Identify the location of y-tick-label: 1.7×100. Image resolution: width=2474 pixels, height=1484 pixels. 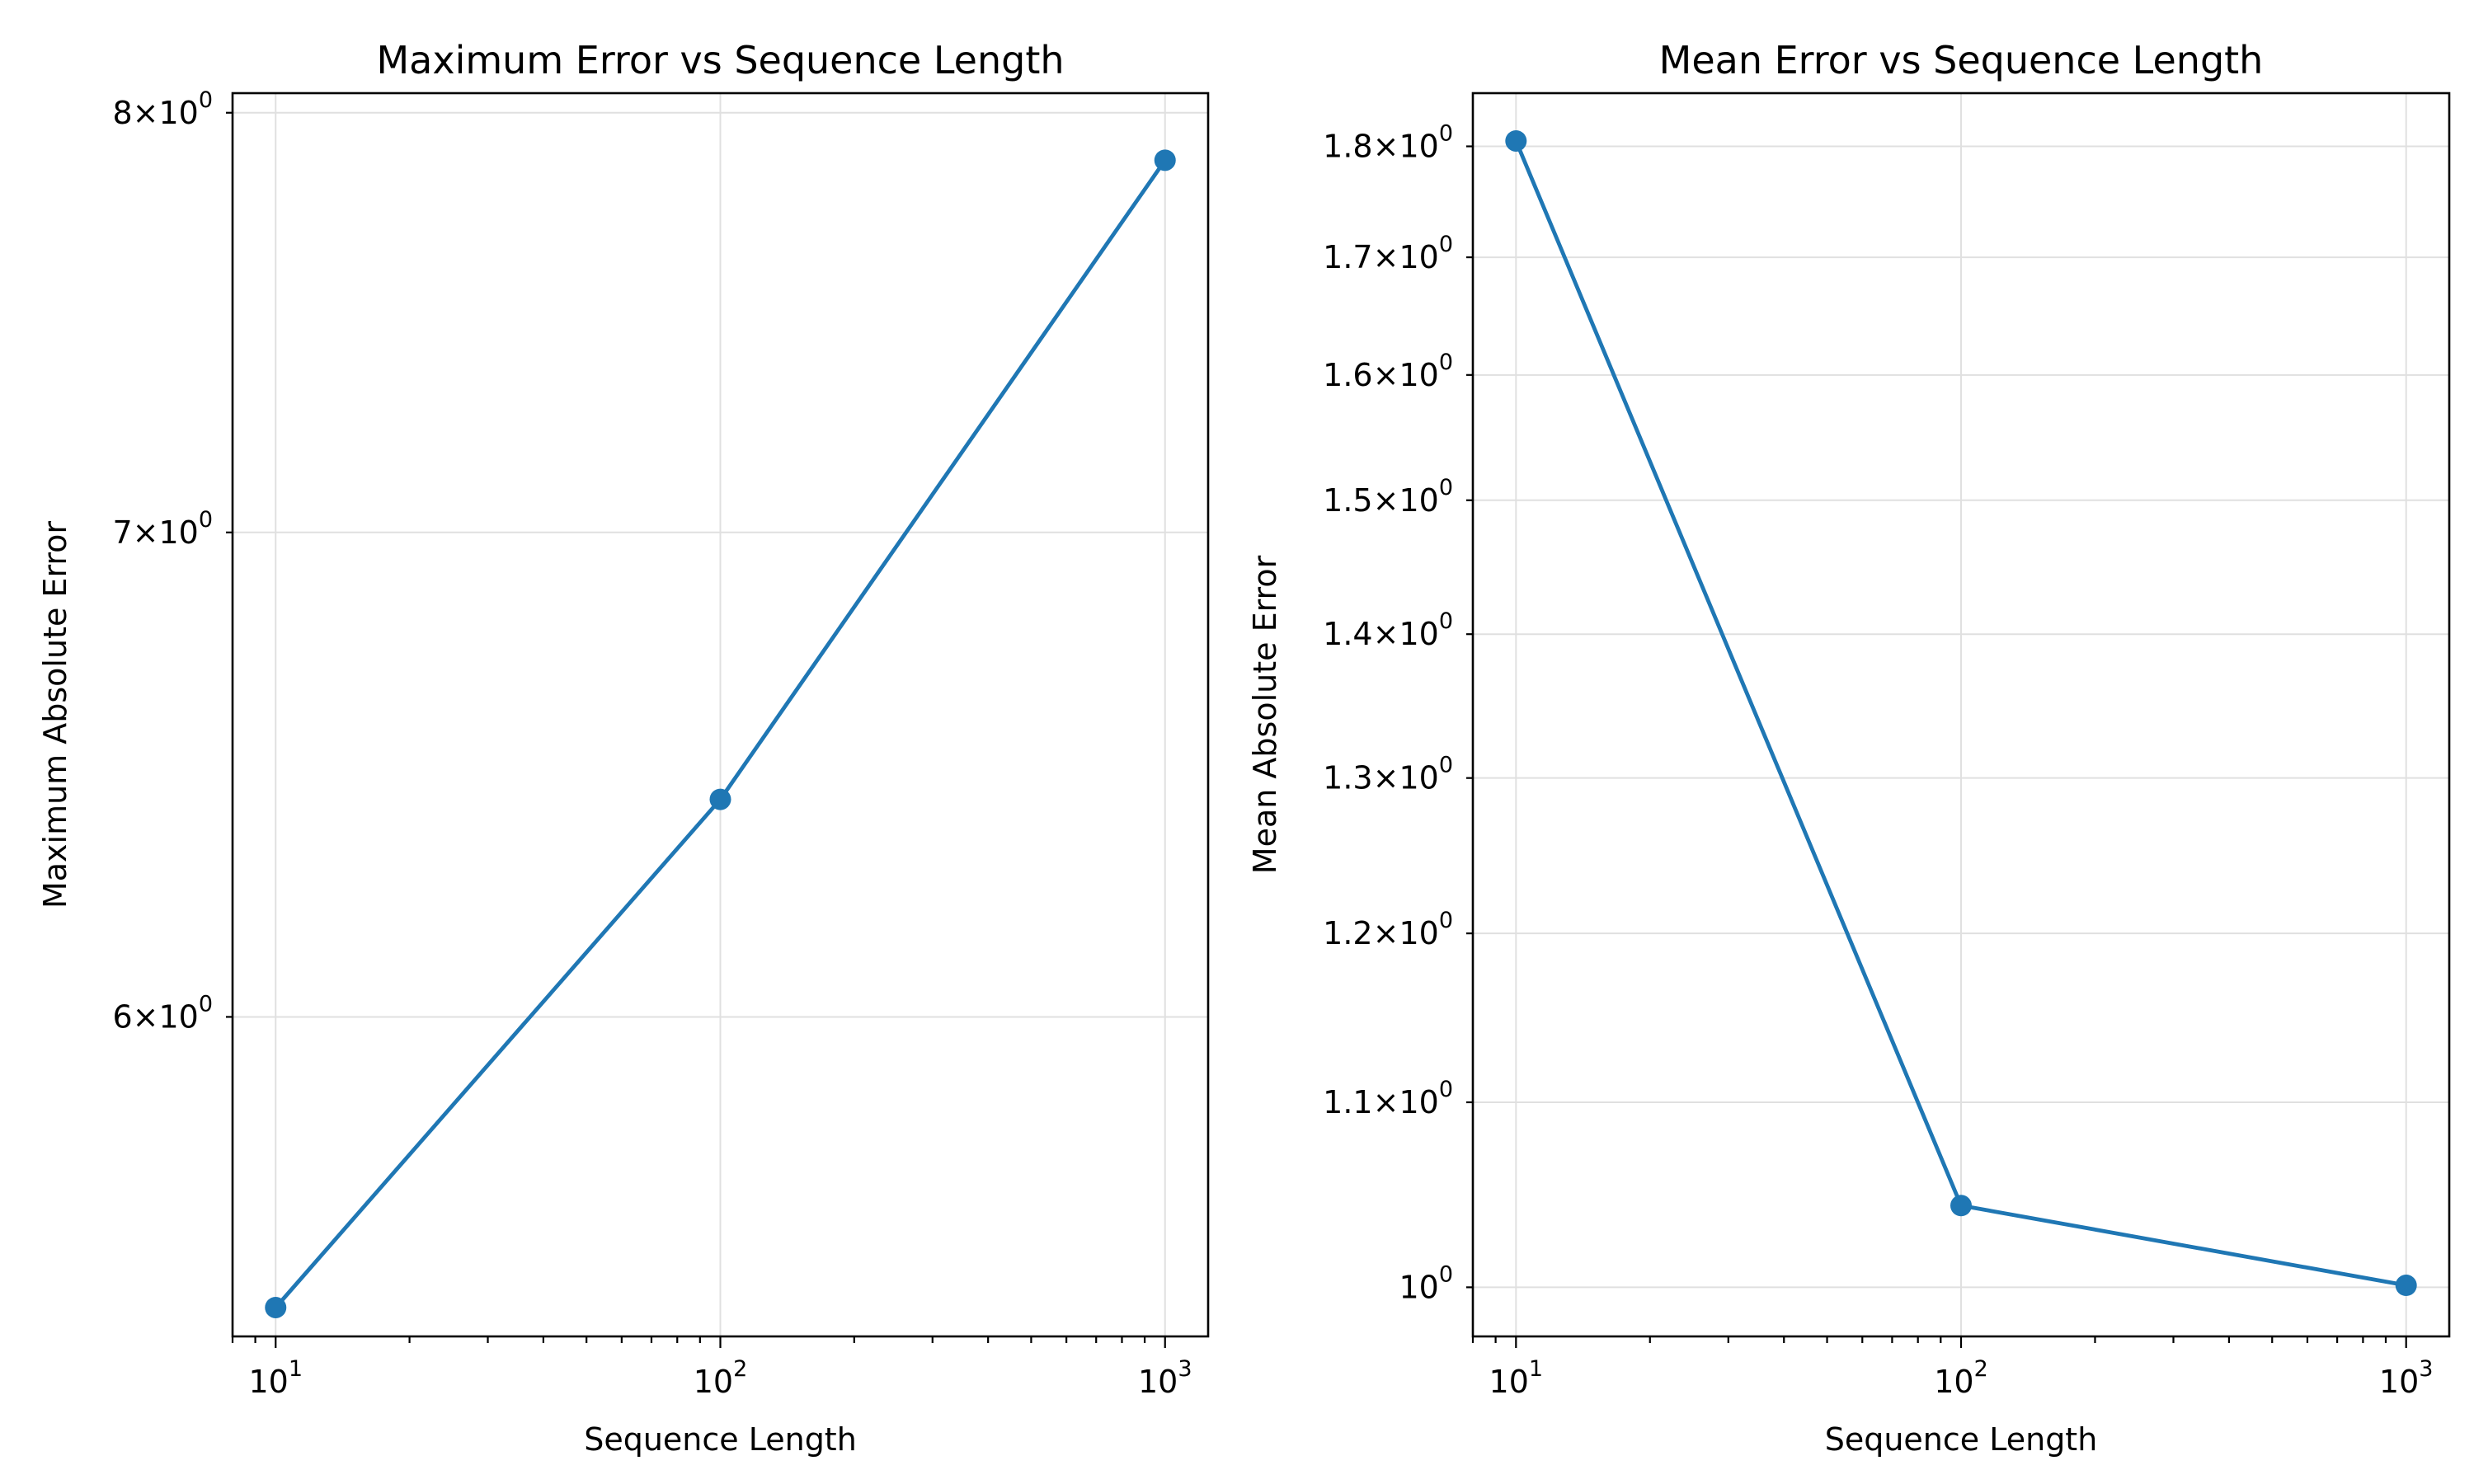
(1388, 253).